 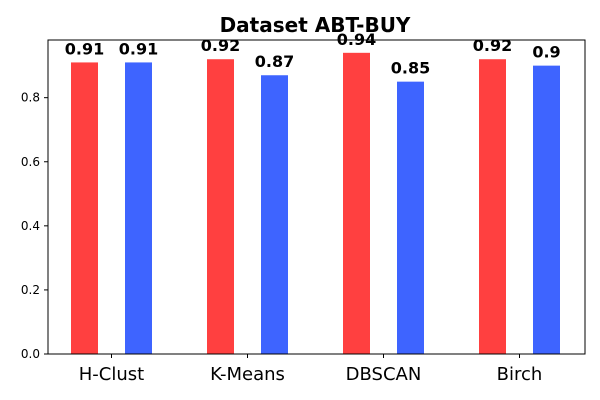 I want to click on y-tick-label: 0.6, so click(x=30, y=162).